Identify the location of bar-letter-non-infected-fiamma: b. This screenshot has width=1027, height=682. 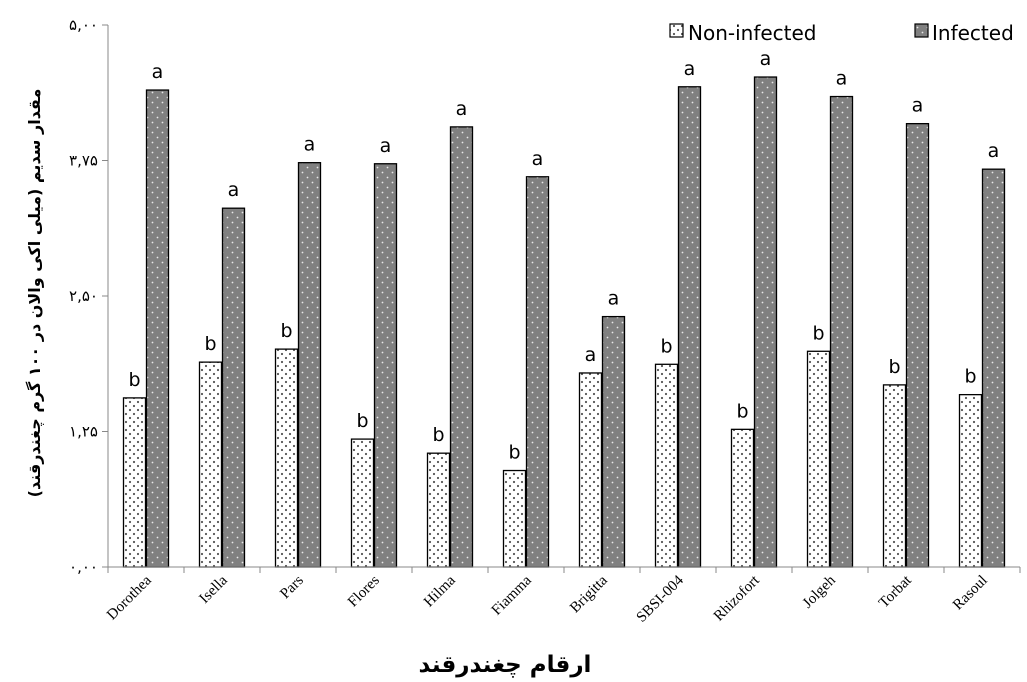
(514, 453).